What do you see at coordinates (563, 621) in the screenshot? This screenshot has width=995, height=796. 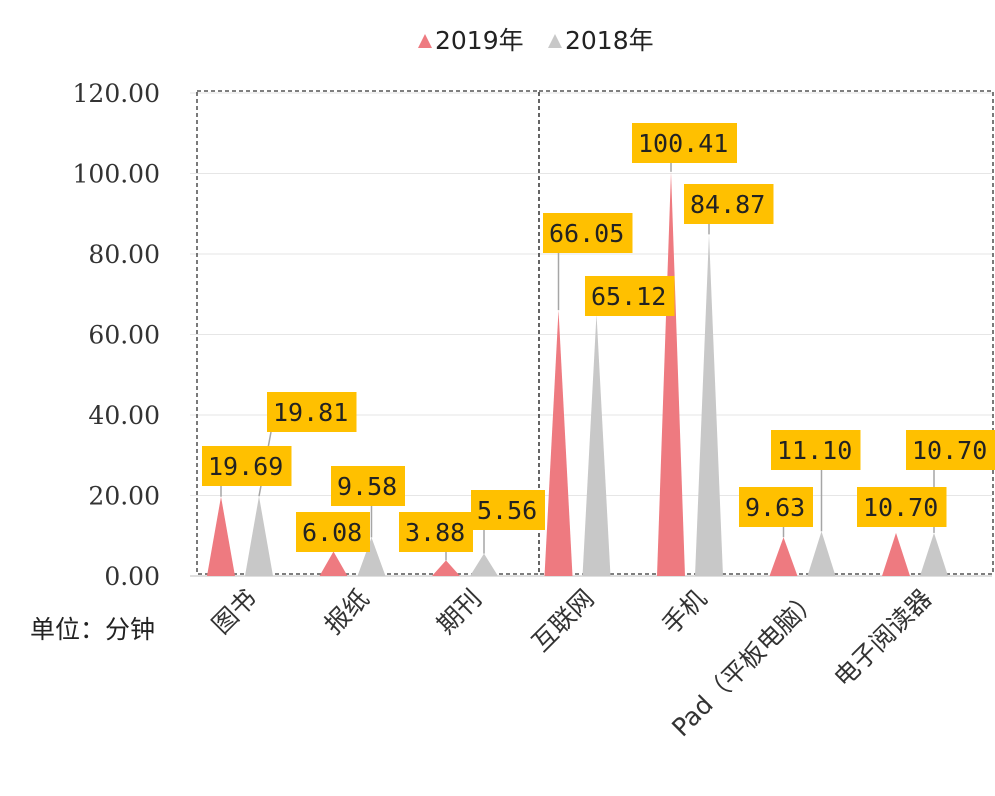 I see `category-label: 互联网` at bounding box center [563, 621].